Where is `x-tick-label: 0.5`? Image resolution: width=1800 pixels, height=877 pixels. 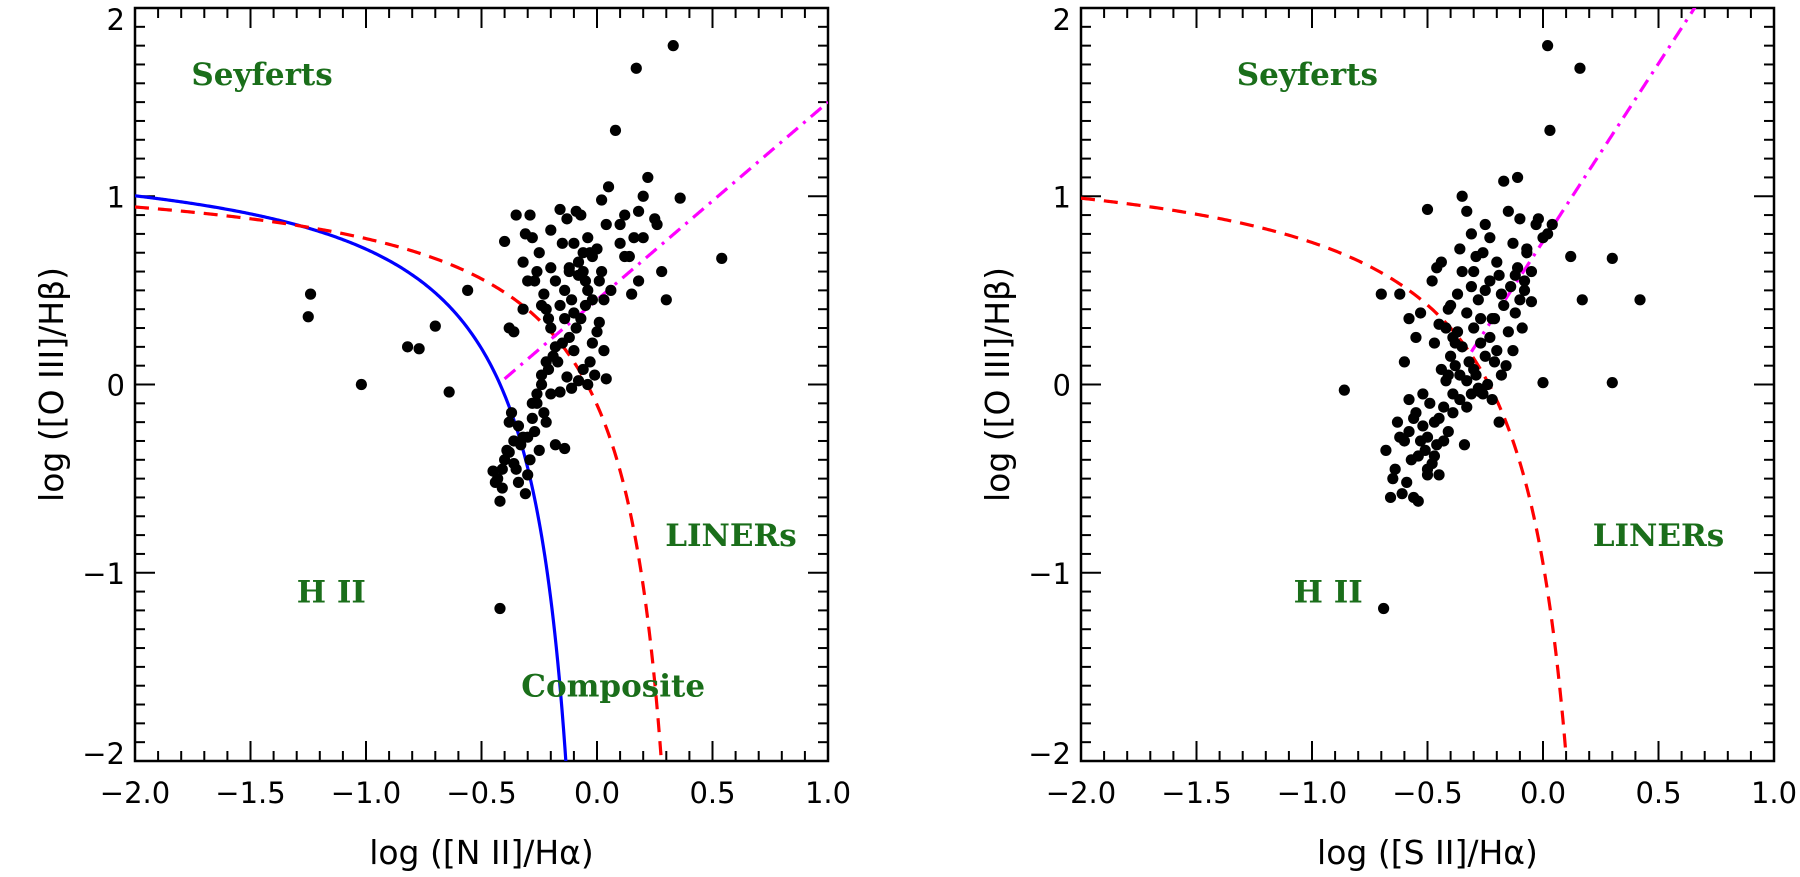 x-tick-label: 0.5 is located at coordinates (712, 793).